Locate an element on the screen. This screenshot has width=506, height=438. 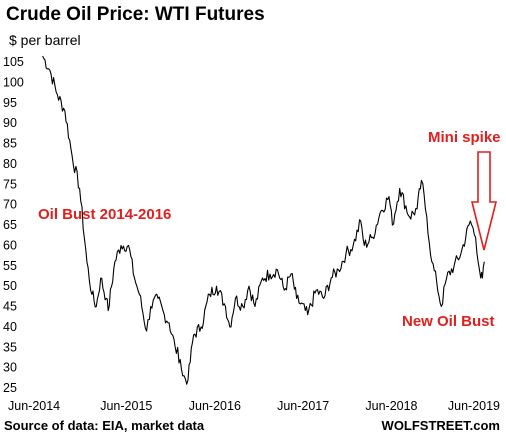
x-tick-label: Jun-2015 is located at coordinates (126, 404).